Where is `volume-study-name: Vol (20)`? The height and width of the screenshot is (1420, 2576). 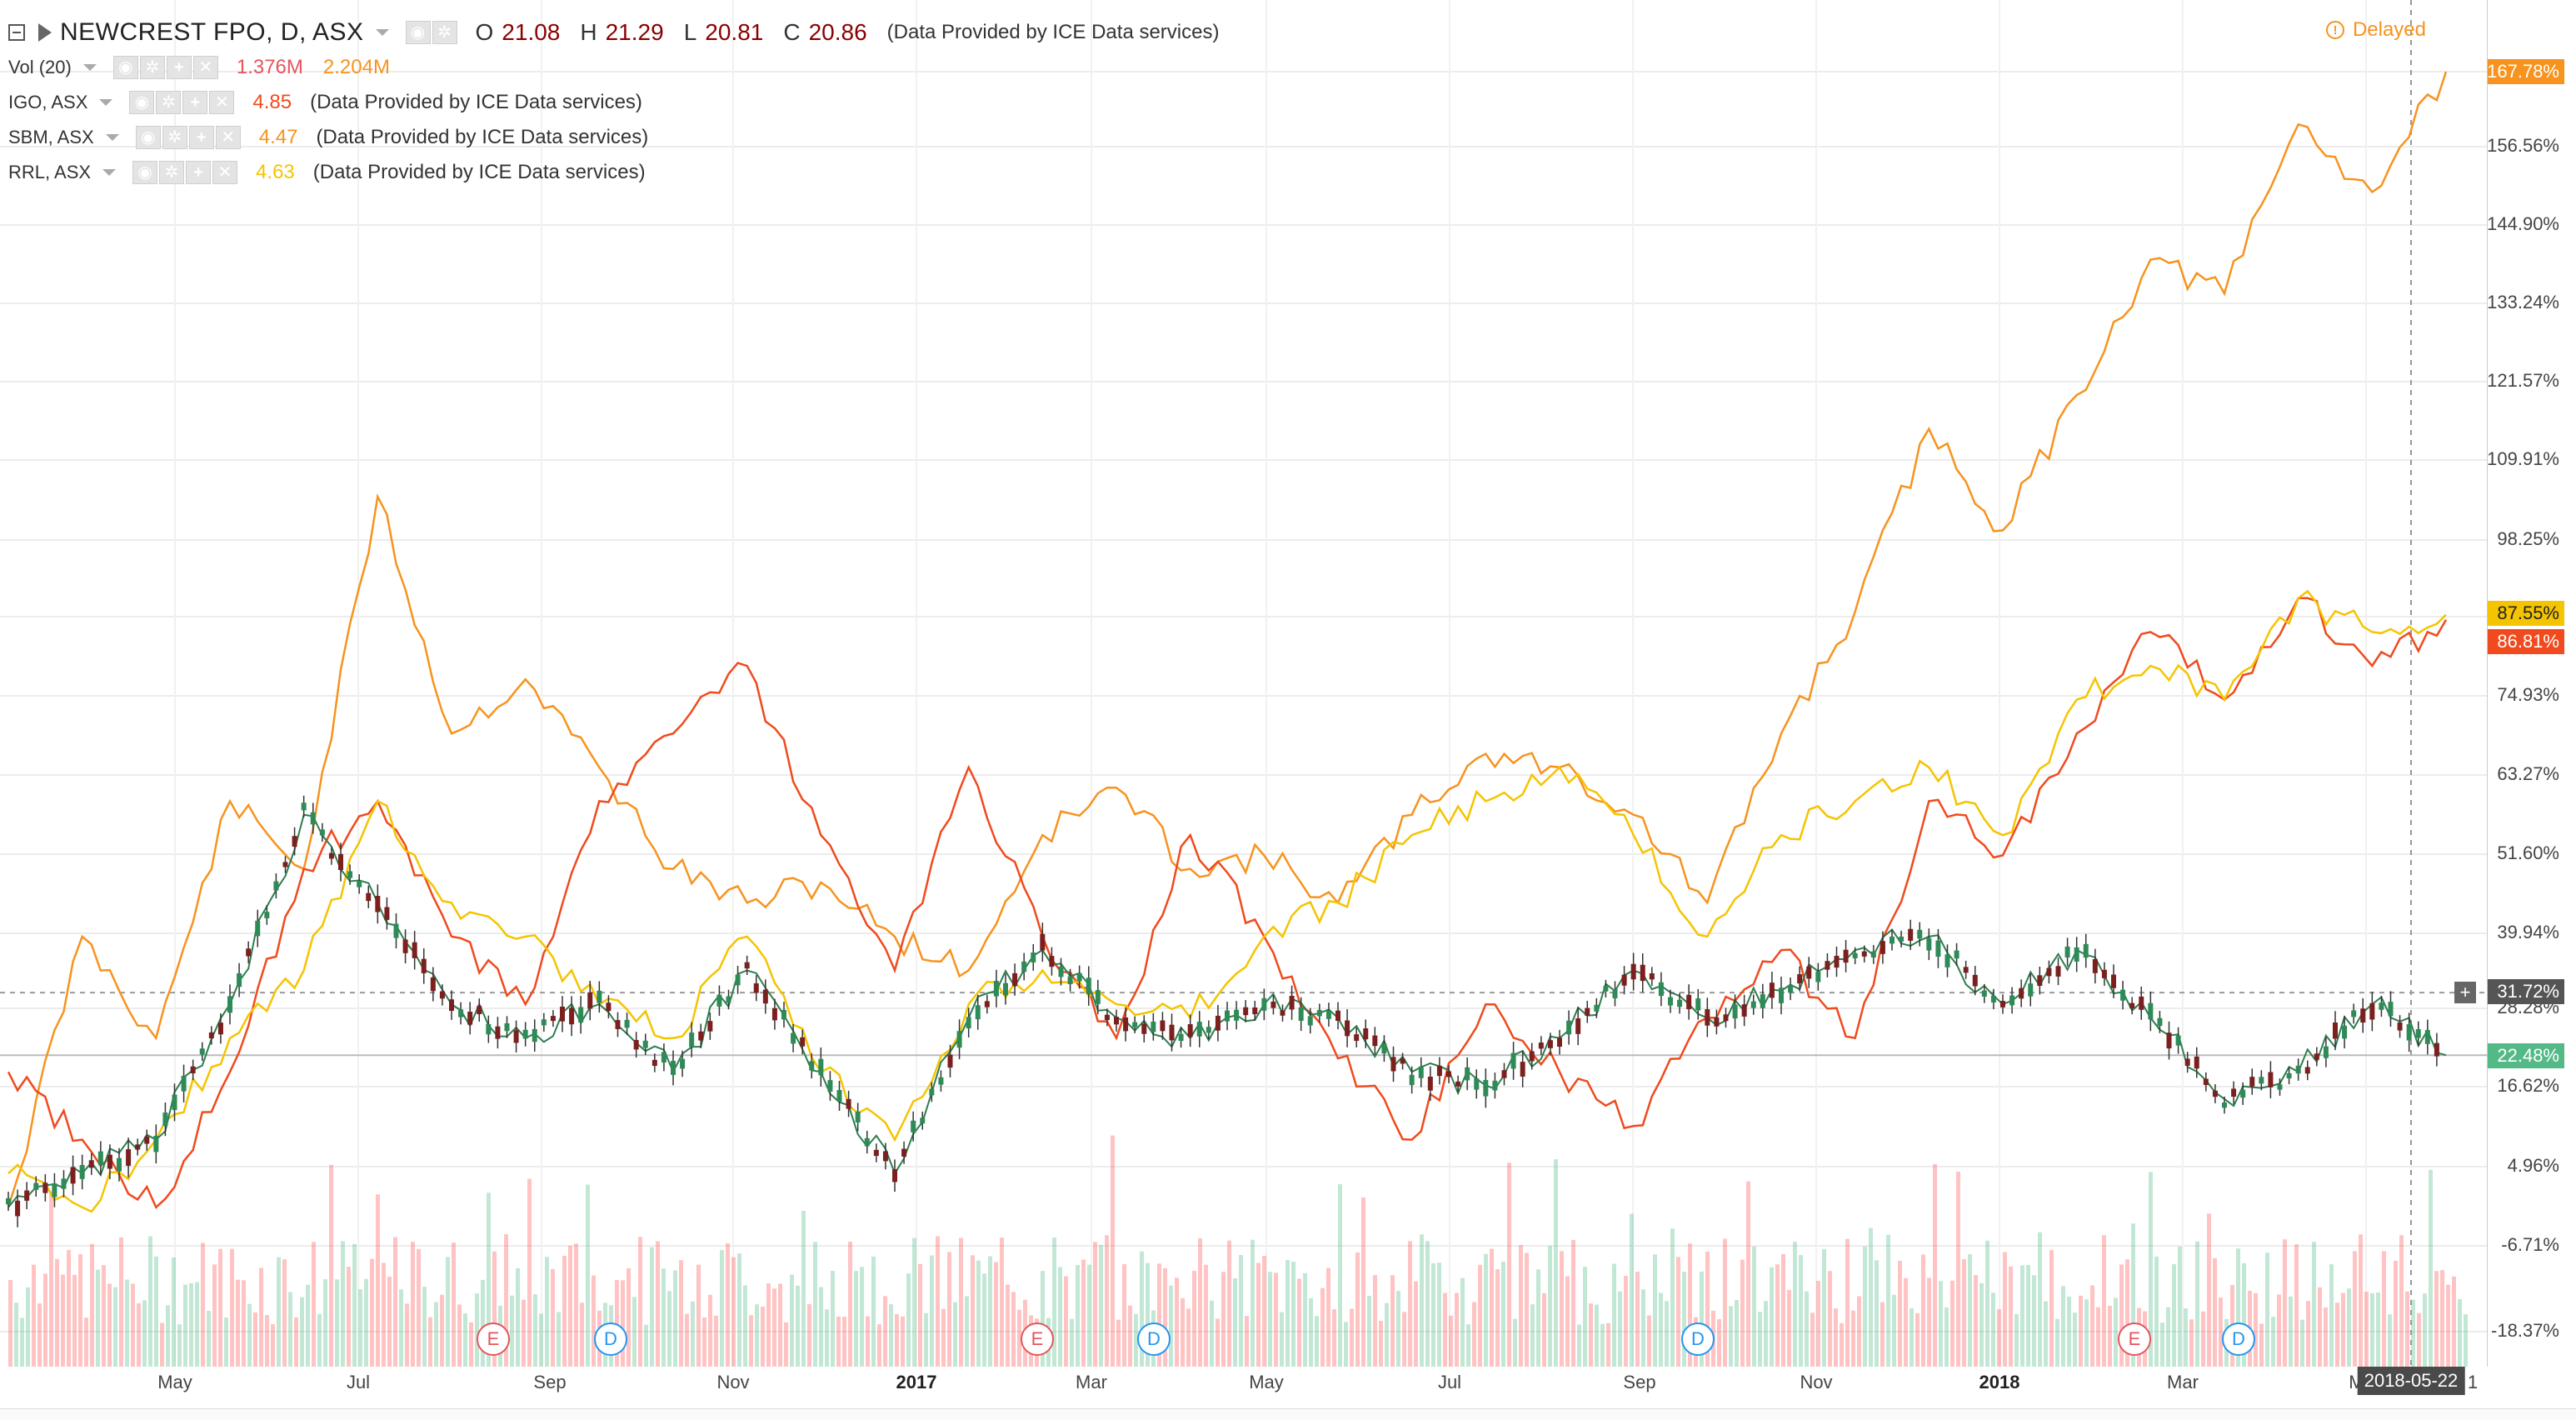
volume-study-name: Vol (20) is located at coordinates (40, 67).